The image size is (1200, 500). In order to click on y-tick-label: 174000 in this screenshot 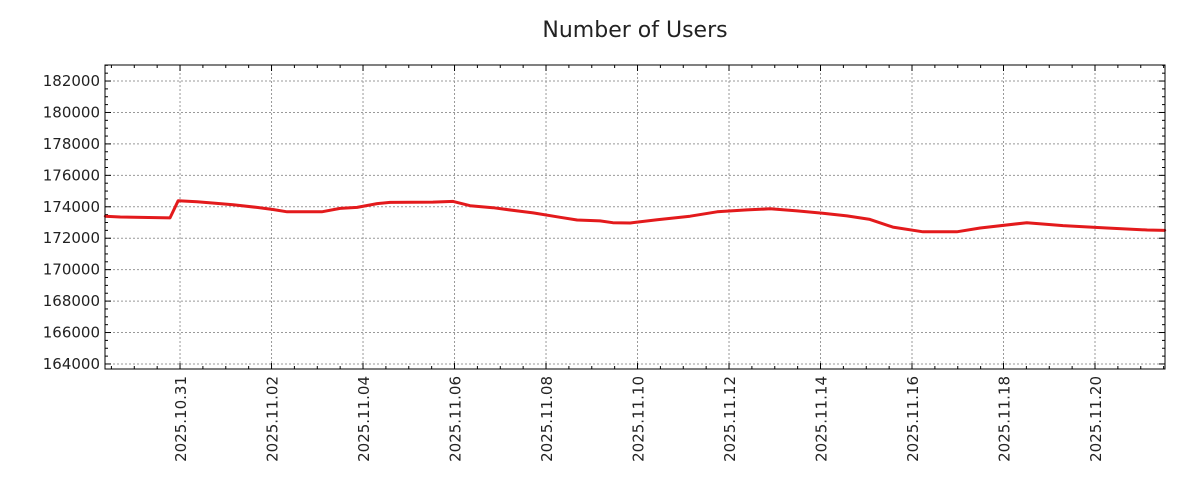, I will do `click(71, 207)`.